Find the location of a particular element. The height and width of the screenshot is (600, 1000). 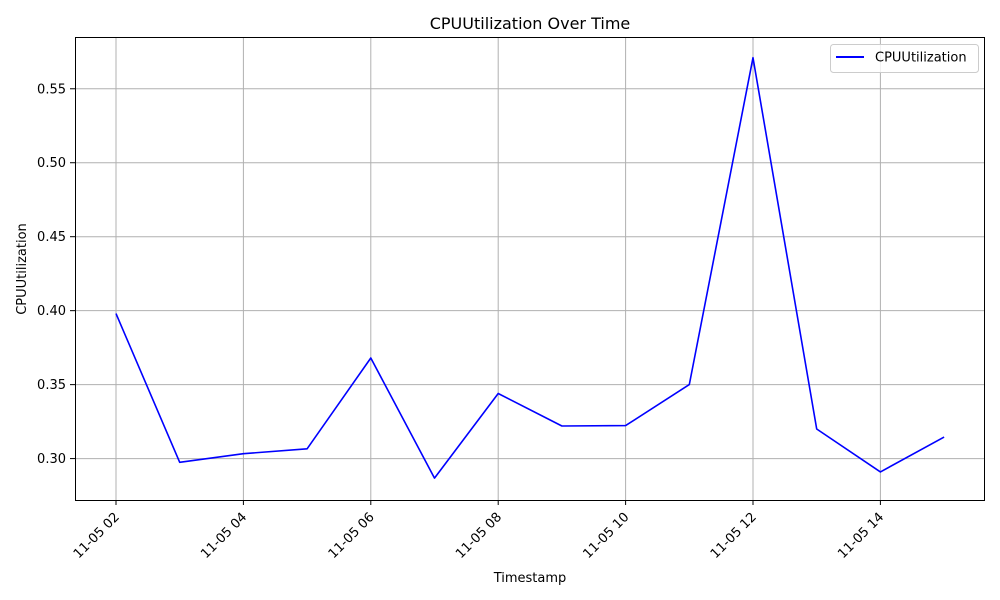

x-tick-label: 11-05 06 is located at coordinates (352, 536).